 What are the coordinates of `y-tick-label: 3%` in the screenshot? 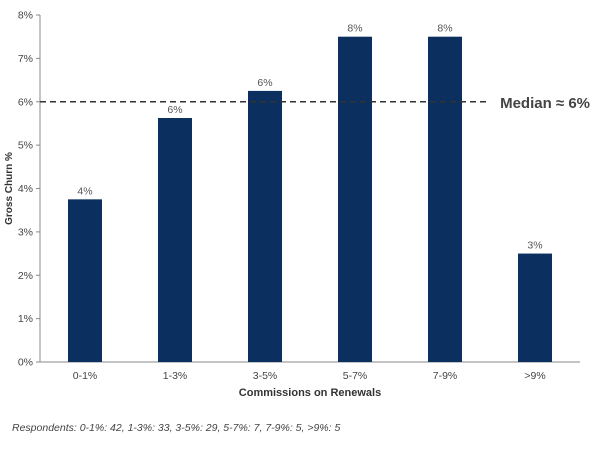 It's located at (25, 232).